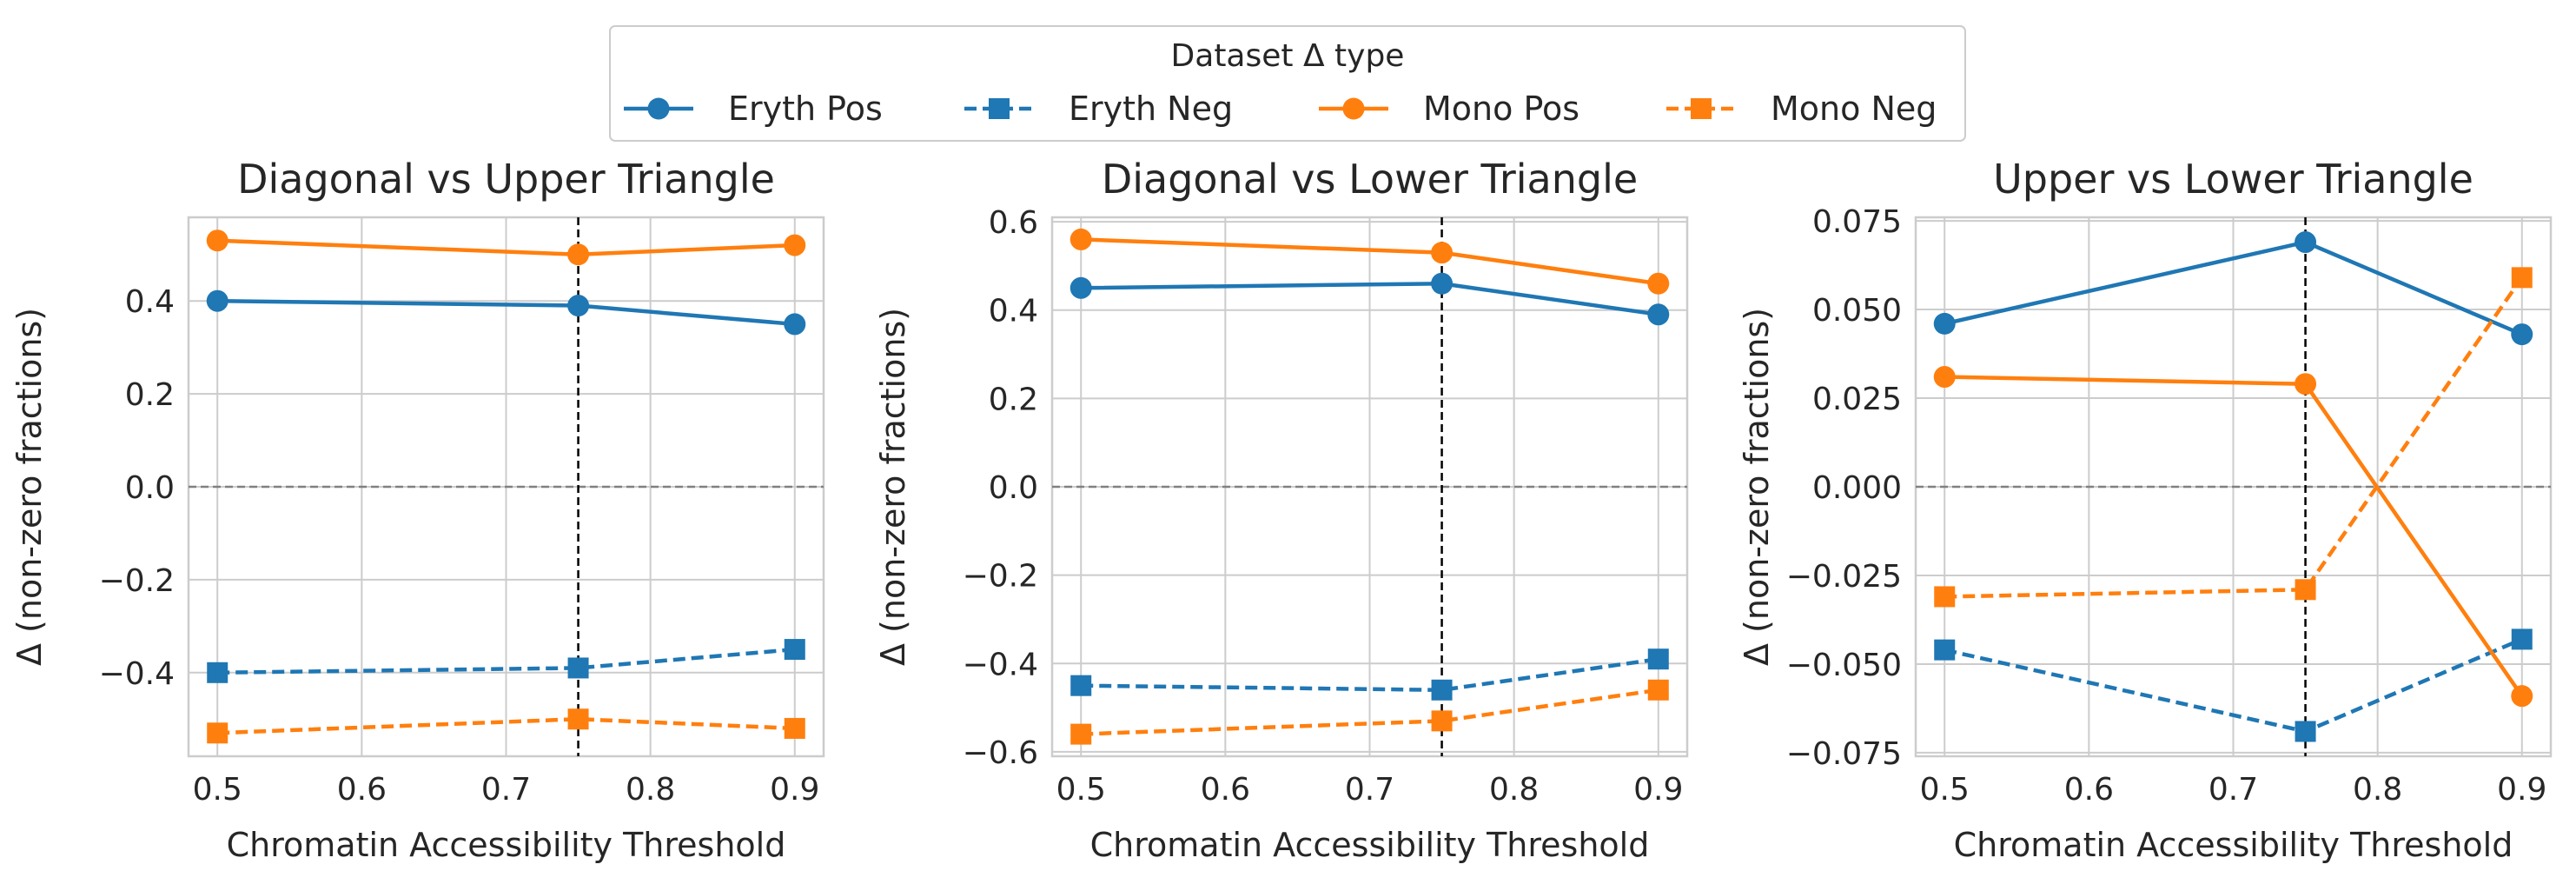 The height and width of the screenshot is (891, 2576). Describe the element at coordinates (1844, 754) in the screenshot. I see `y-tick-label: −0.075` at that location.